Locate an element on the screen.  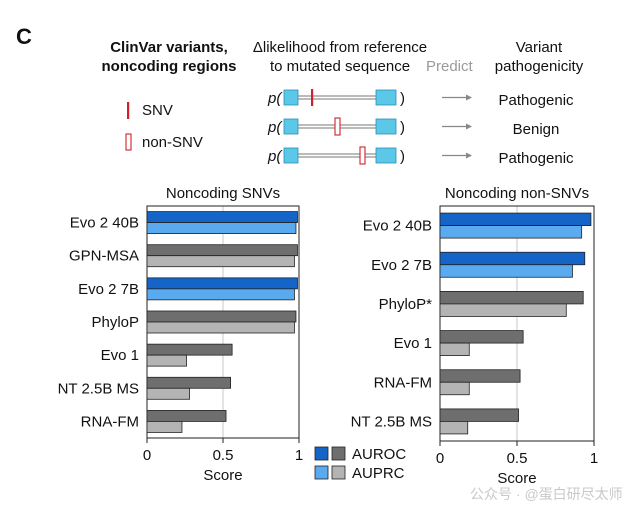
sequence-schematic is located at coordinates (377, 127).